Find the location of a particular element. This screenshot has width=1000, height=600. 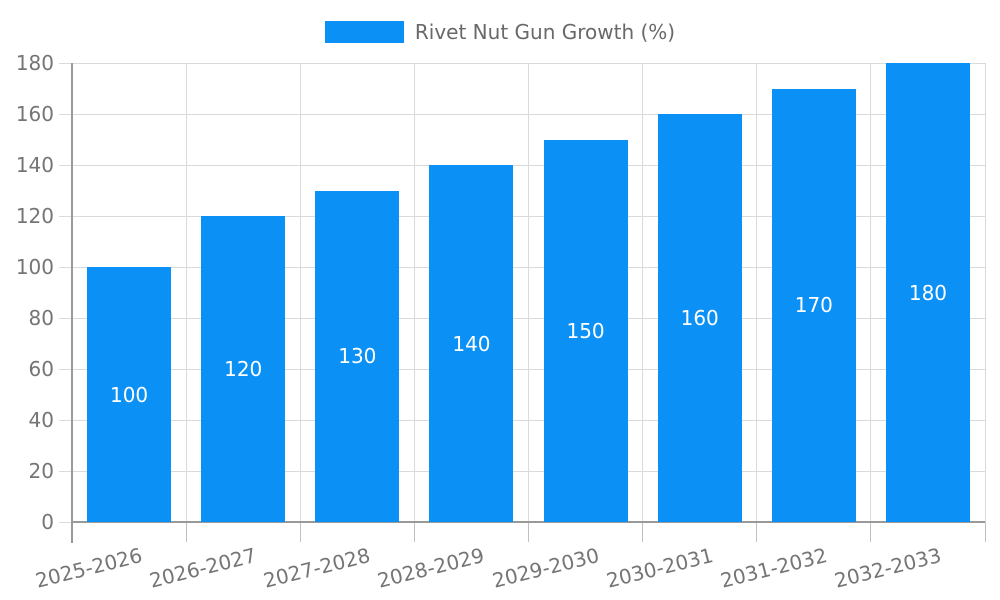

bar-2026-2027 is located at coordinates (243, 369).